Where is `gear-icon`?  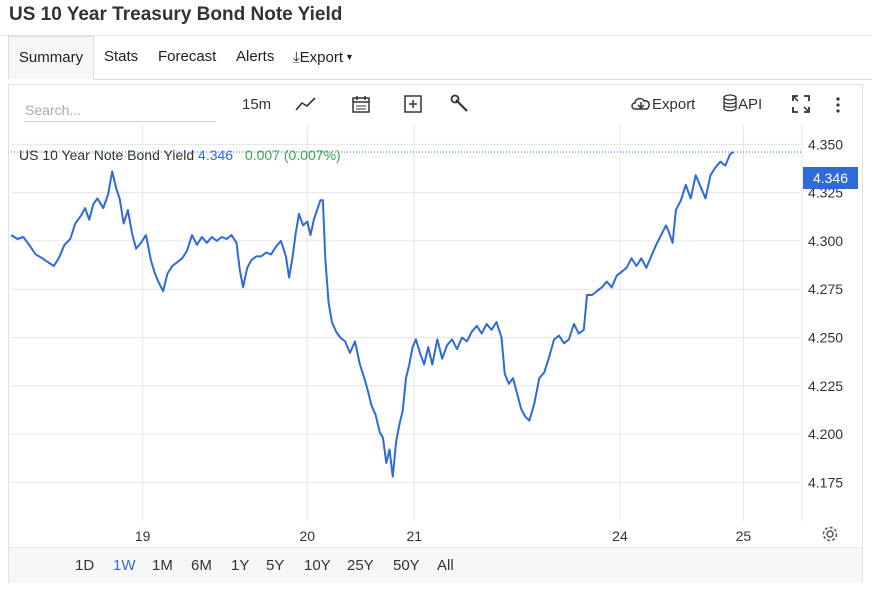
gear-icon is located at coordinates (830, 536).